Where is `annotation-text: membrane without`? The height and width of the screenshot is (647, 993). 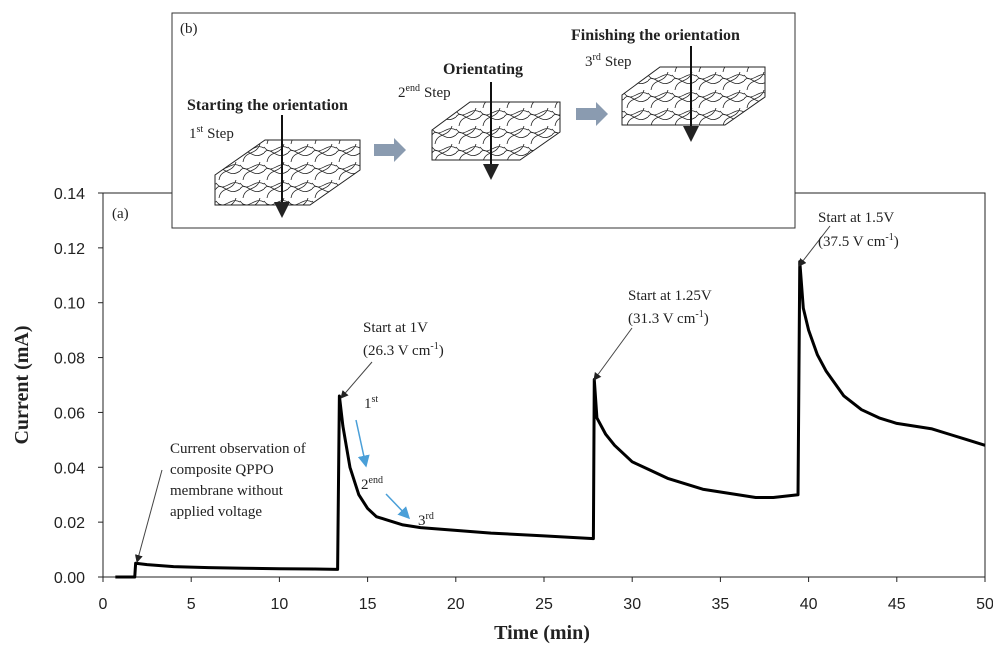
annotation-text: membrane without is located at coordinates (227, 491).